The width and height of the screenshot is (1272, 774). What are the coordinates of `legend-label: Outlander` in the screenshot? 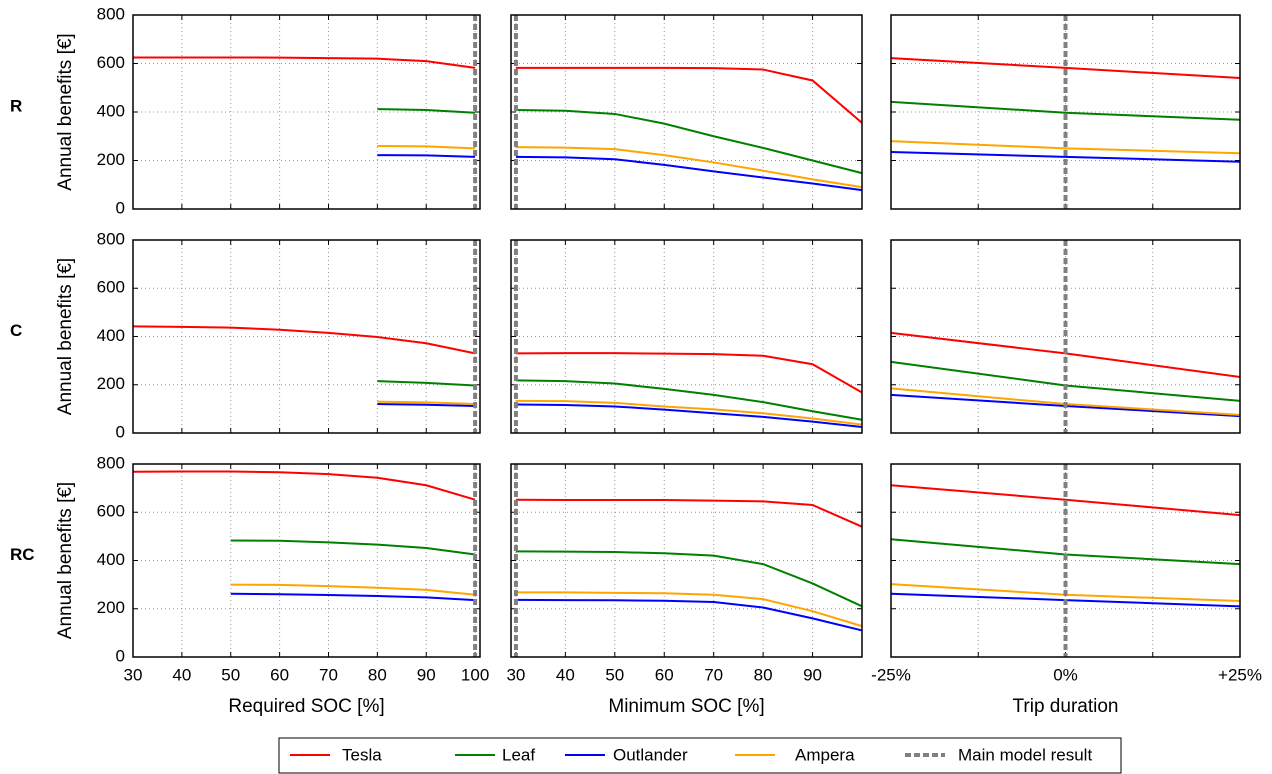 It's located at (650, 754).